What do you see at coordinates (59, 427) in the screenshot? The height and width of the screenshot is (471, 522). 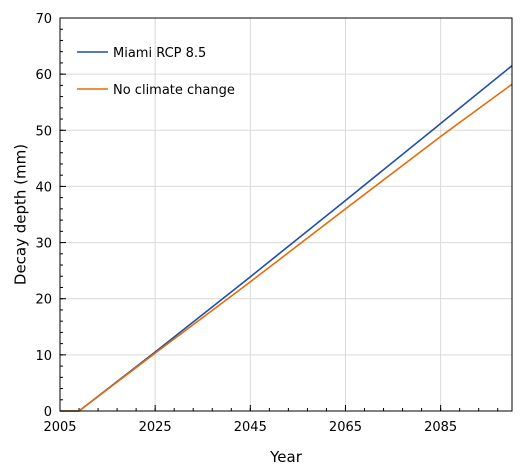 I see `x-tick-label: 2005` at bounding box center [59, 427].